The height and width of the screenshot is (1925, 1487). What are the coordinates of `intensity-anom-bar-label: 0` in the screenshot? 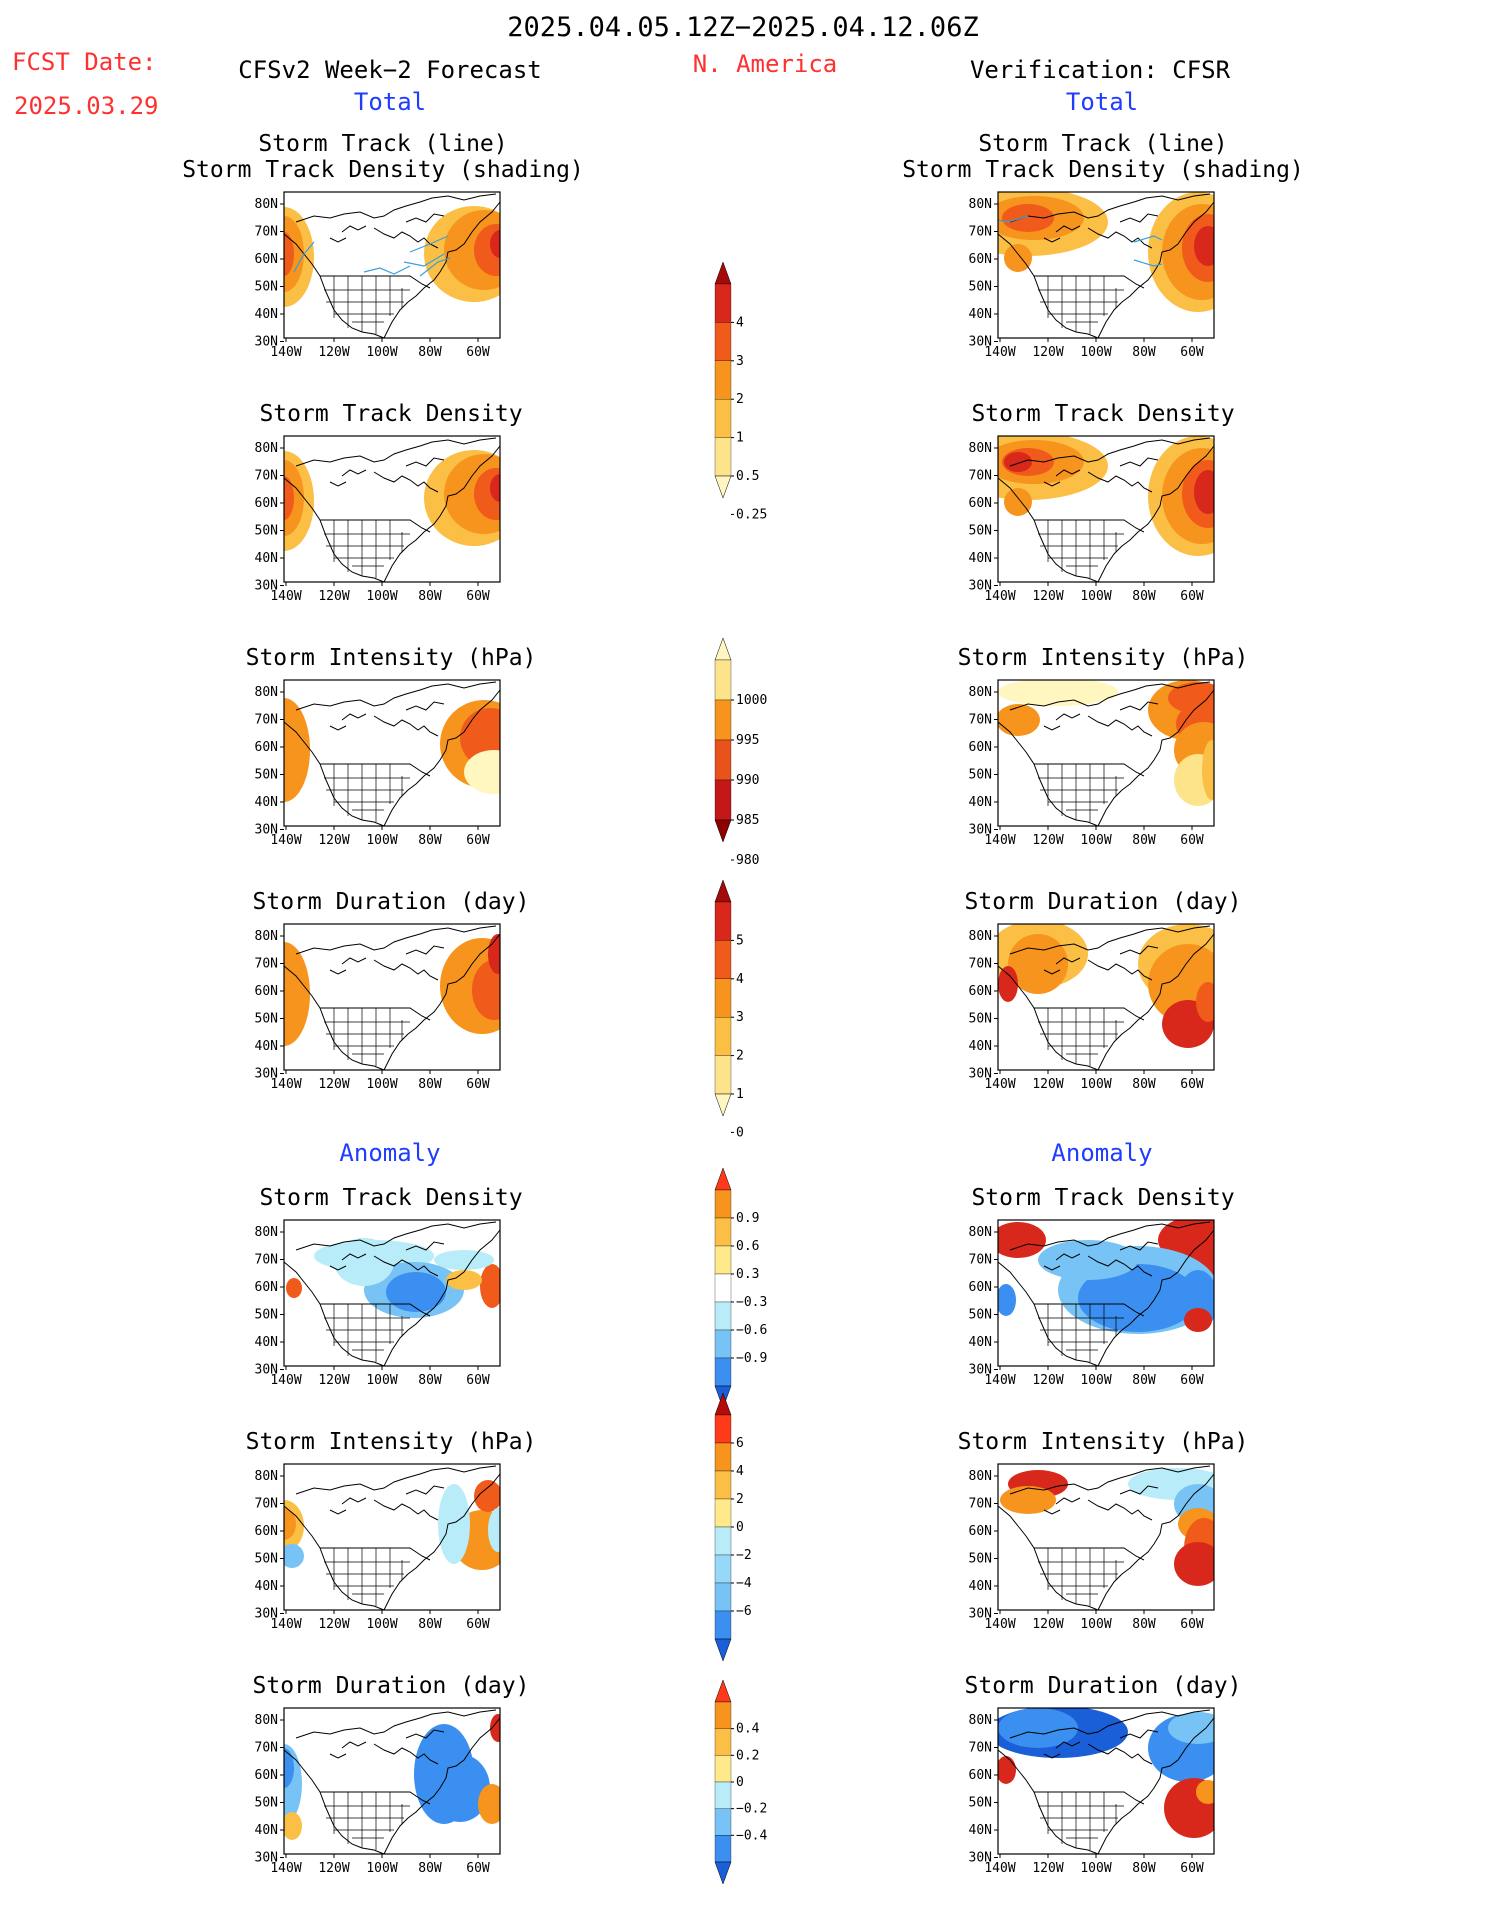 It's located at (740, 1527).